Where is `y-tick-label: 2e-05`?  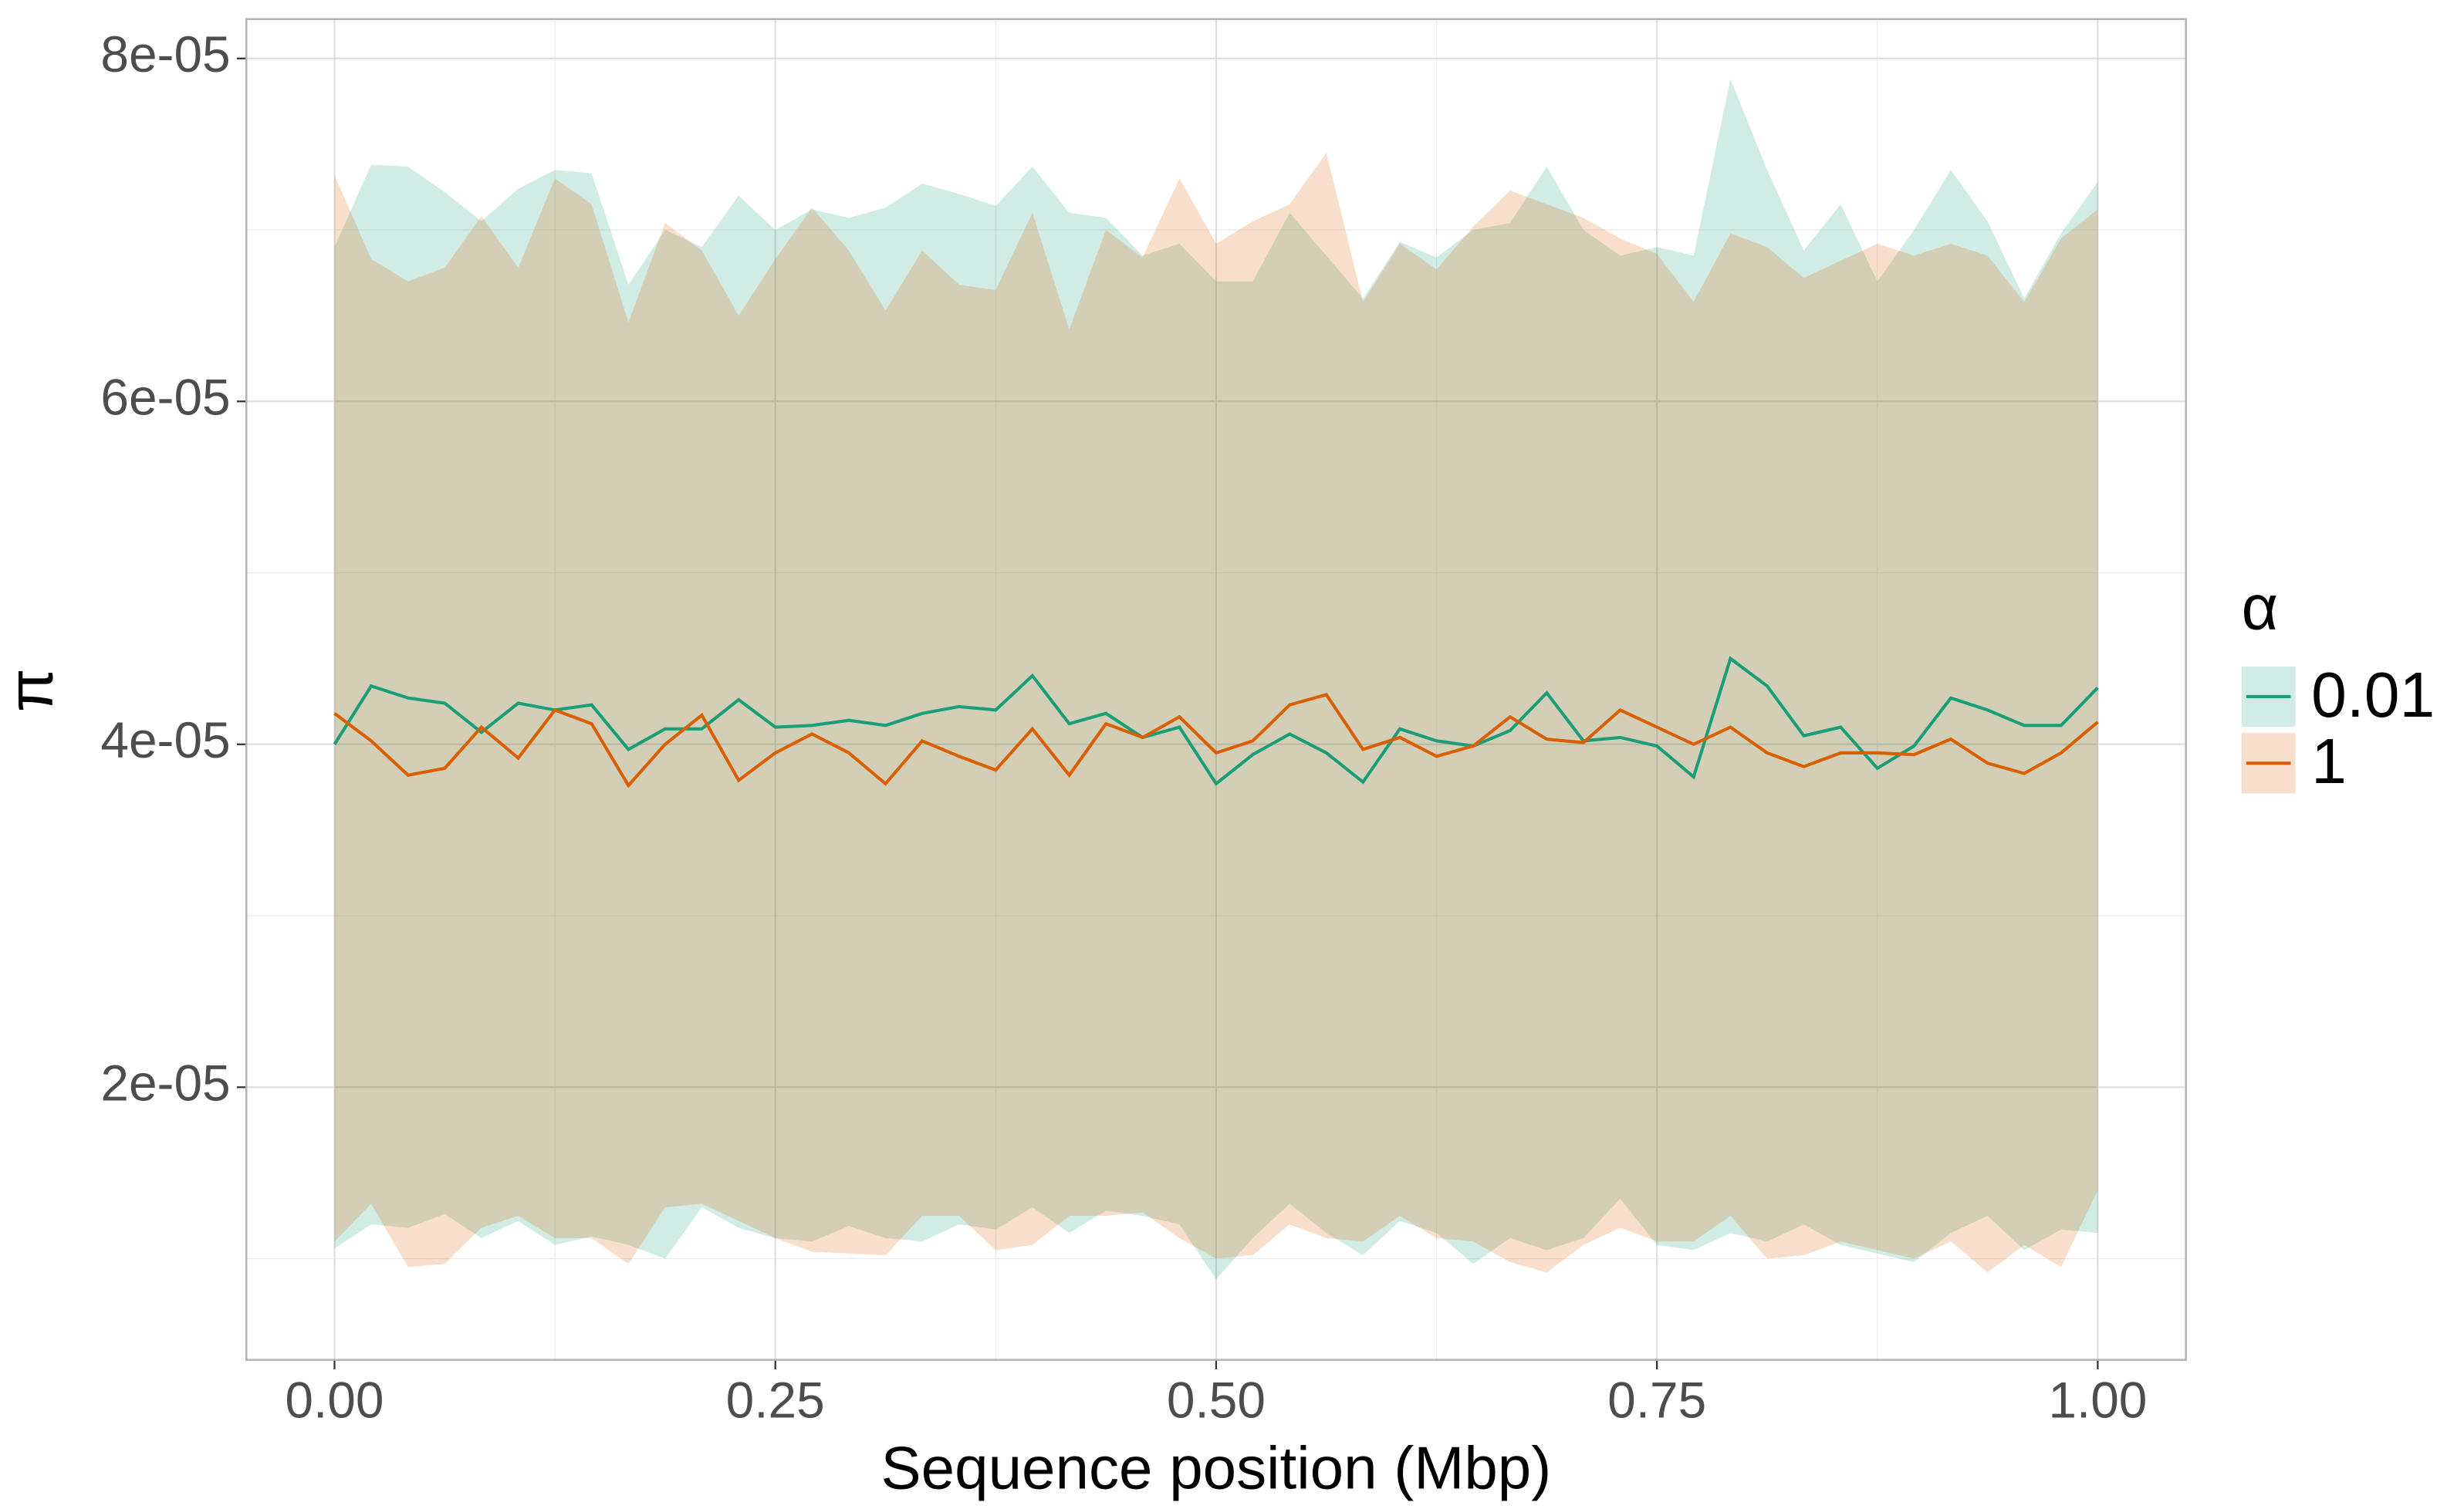 y-tick-label: 2e-05 is located at coordinates (165, 1083).